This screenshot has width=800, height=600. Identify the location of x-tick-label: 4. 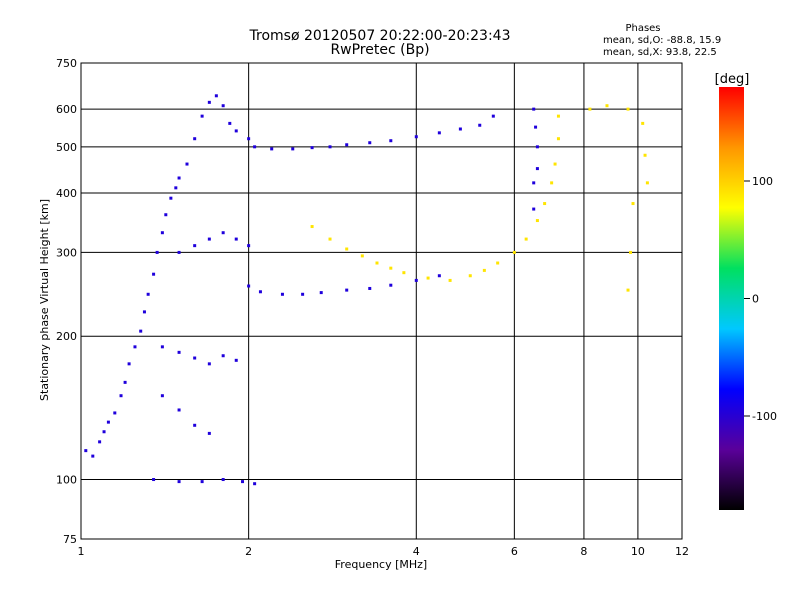
(416, 551).